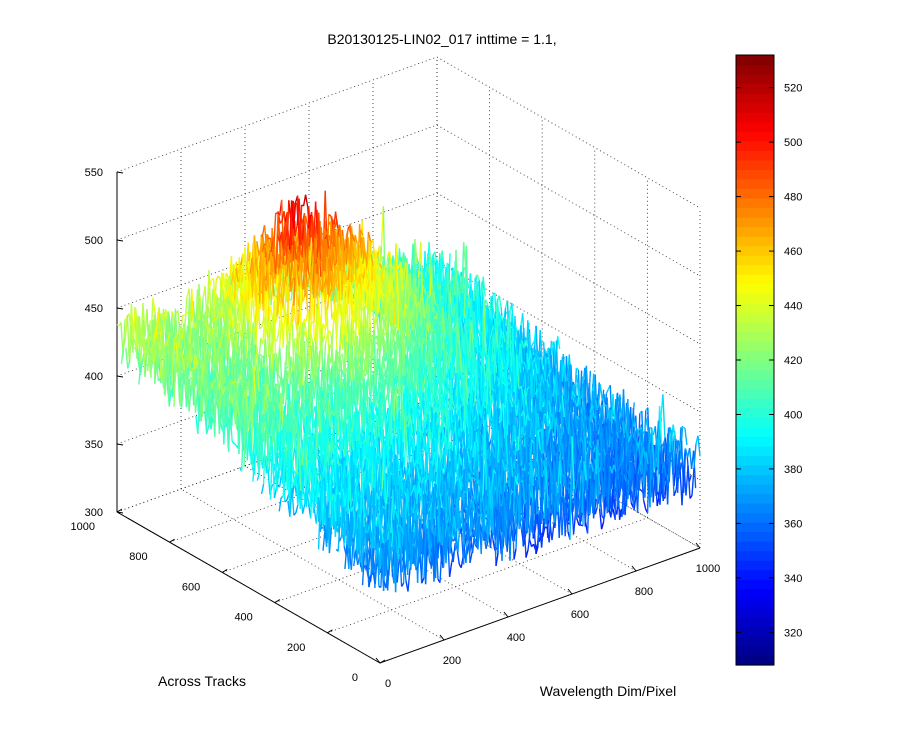 This screenshot has width=900, height=750. I want to click on chart-title: B20130125-LIN02_017 inttime = 1.1,, so click(441, 39).